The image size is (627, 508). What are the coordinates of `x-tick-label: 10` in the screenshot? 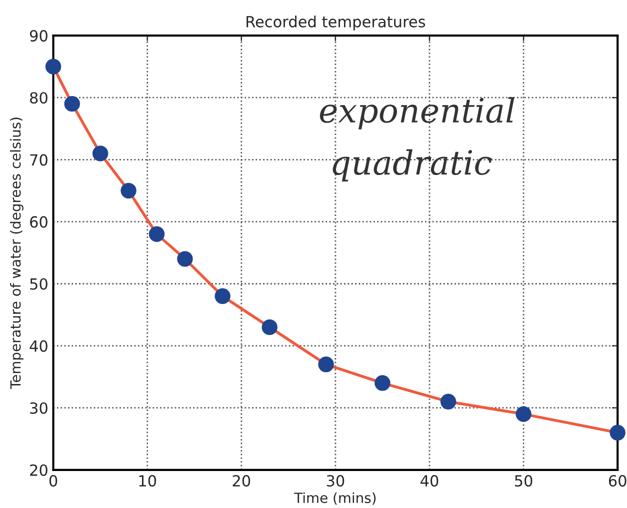 It's located at (147, 481).